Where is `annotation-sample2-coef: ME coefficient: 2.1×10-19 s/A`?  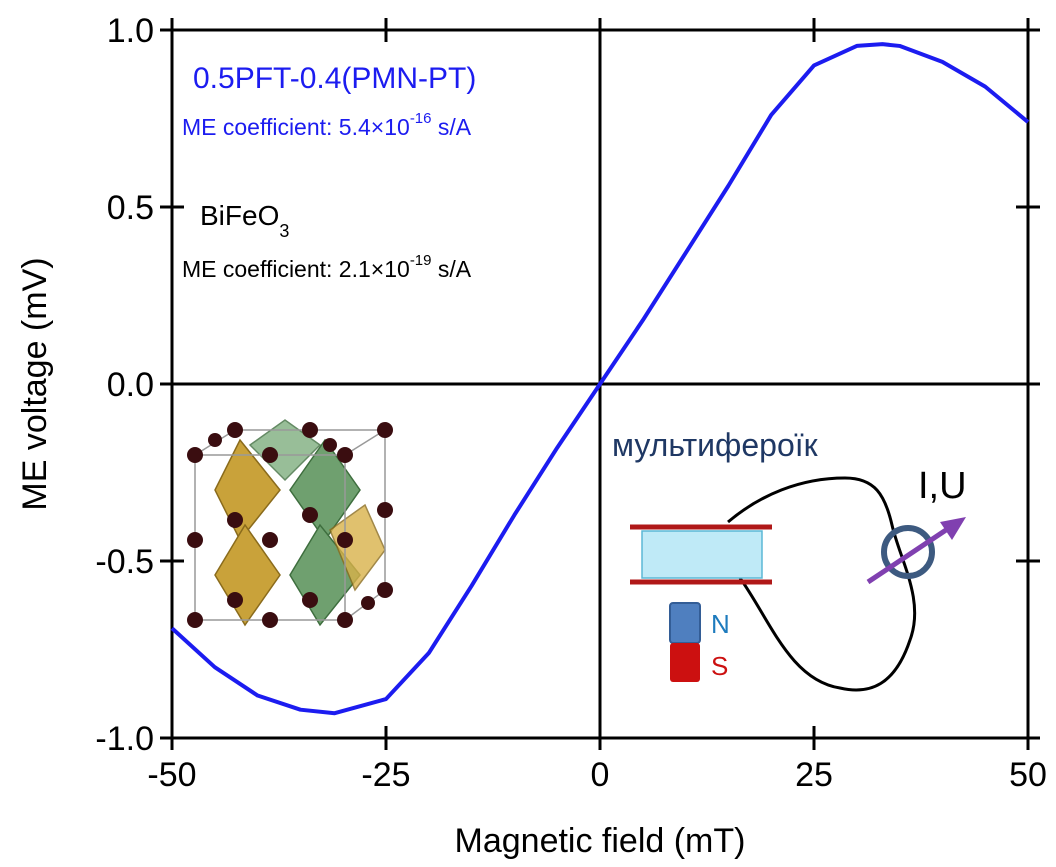
annotation-sample2-coef: ME coefficient: 2.1×10-19 s/A is located at coordinates (327, 267).